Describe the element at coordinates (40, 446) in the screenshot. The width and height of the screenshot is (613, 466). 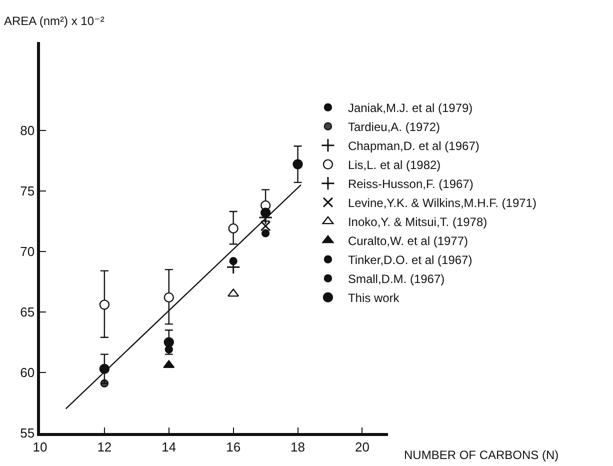
I see `x-tick-label: 10` at that location.